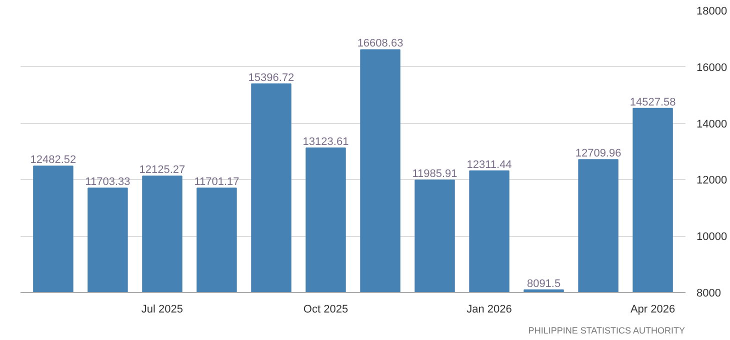 This screenshot has width=730, height=340. What do you see at coordinates (712, 237) in the screenshot?
I see `y-tick-label: 10000` at bounding box center [712, 237].